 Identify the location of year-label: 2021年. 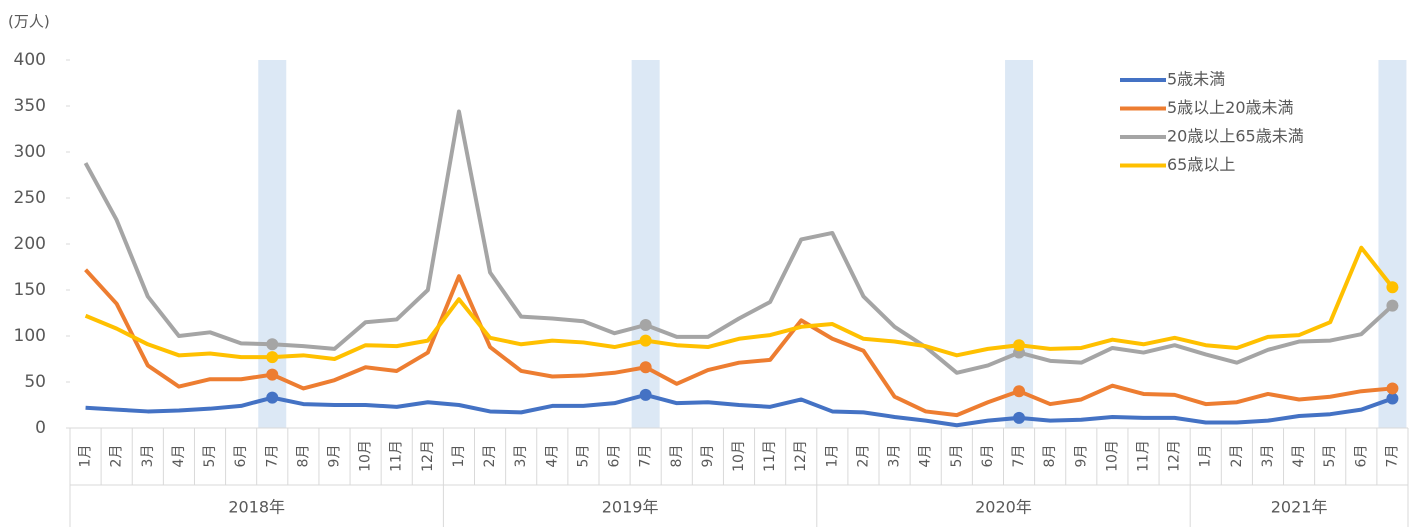
(1299, 507).